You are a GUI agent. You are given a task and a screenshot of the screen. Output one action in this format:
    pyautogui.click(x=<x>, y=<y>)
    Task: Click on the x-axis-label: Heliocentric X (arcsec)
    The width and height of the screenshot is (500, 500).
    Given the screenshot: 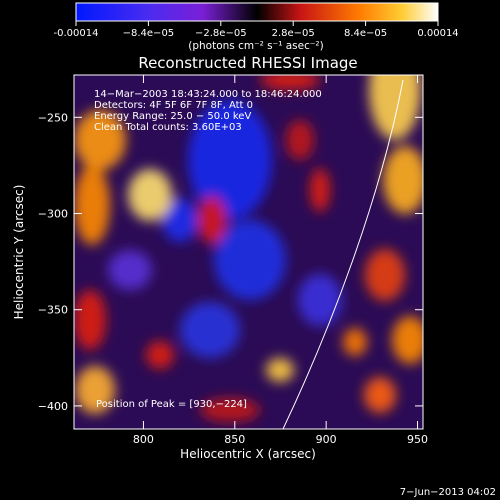 What is the action you would take?
    pyautogui.click(x=248, y=454)
    